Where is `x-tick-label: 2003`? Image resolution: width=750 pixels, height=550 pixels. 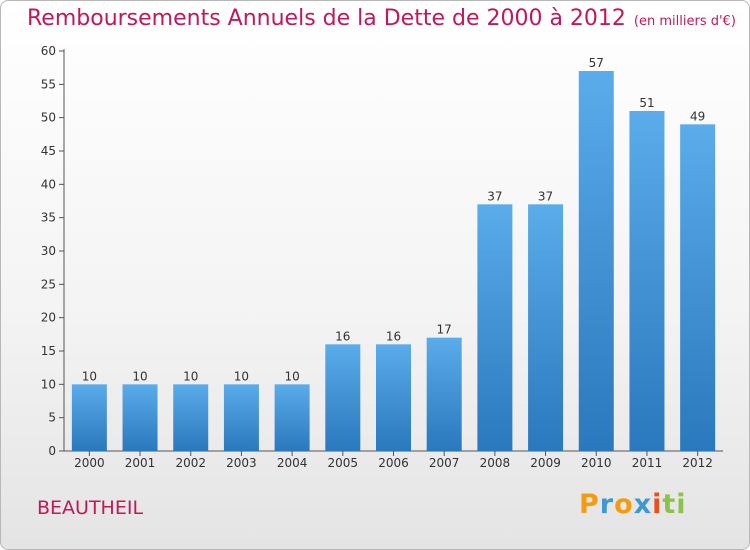 x-tick-label: 2003 is located at coordinates (241, 463).